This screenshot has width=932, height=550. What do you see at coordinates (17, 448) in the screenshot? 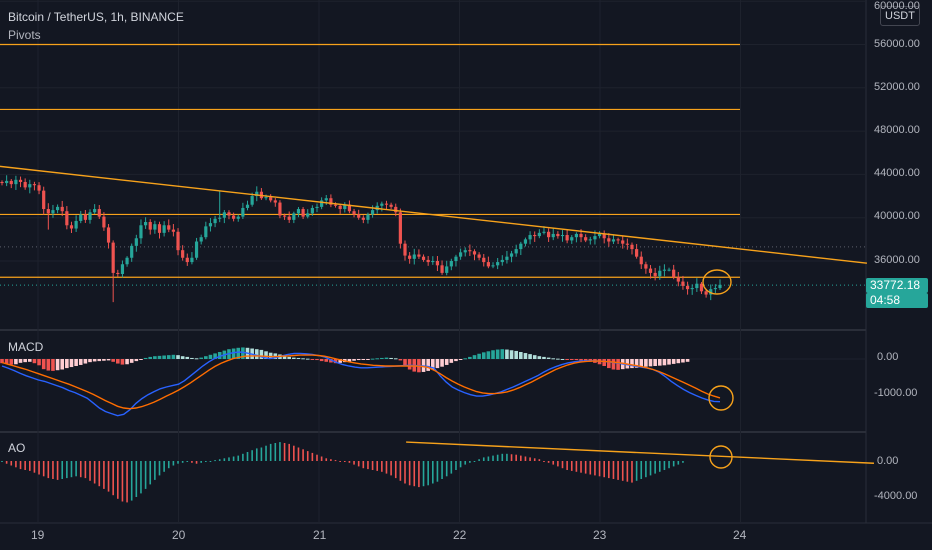
I see `ao-label: AO` at bounding box center [17, 448].